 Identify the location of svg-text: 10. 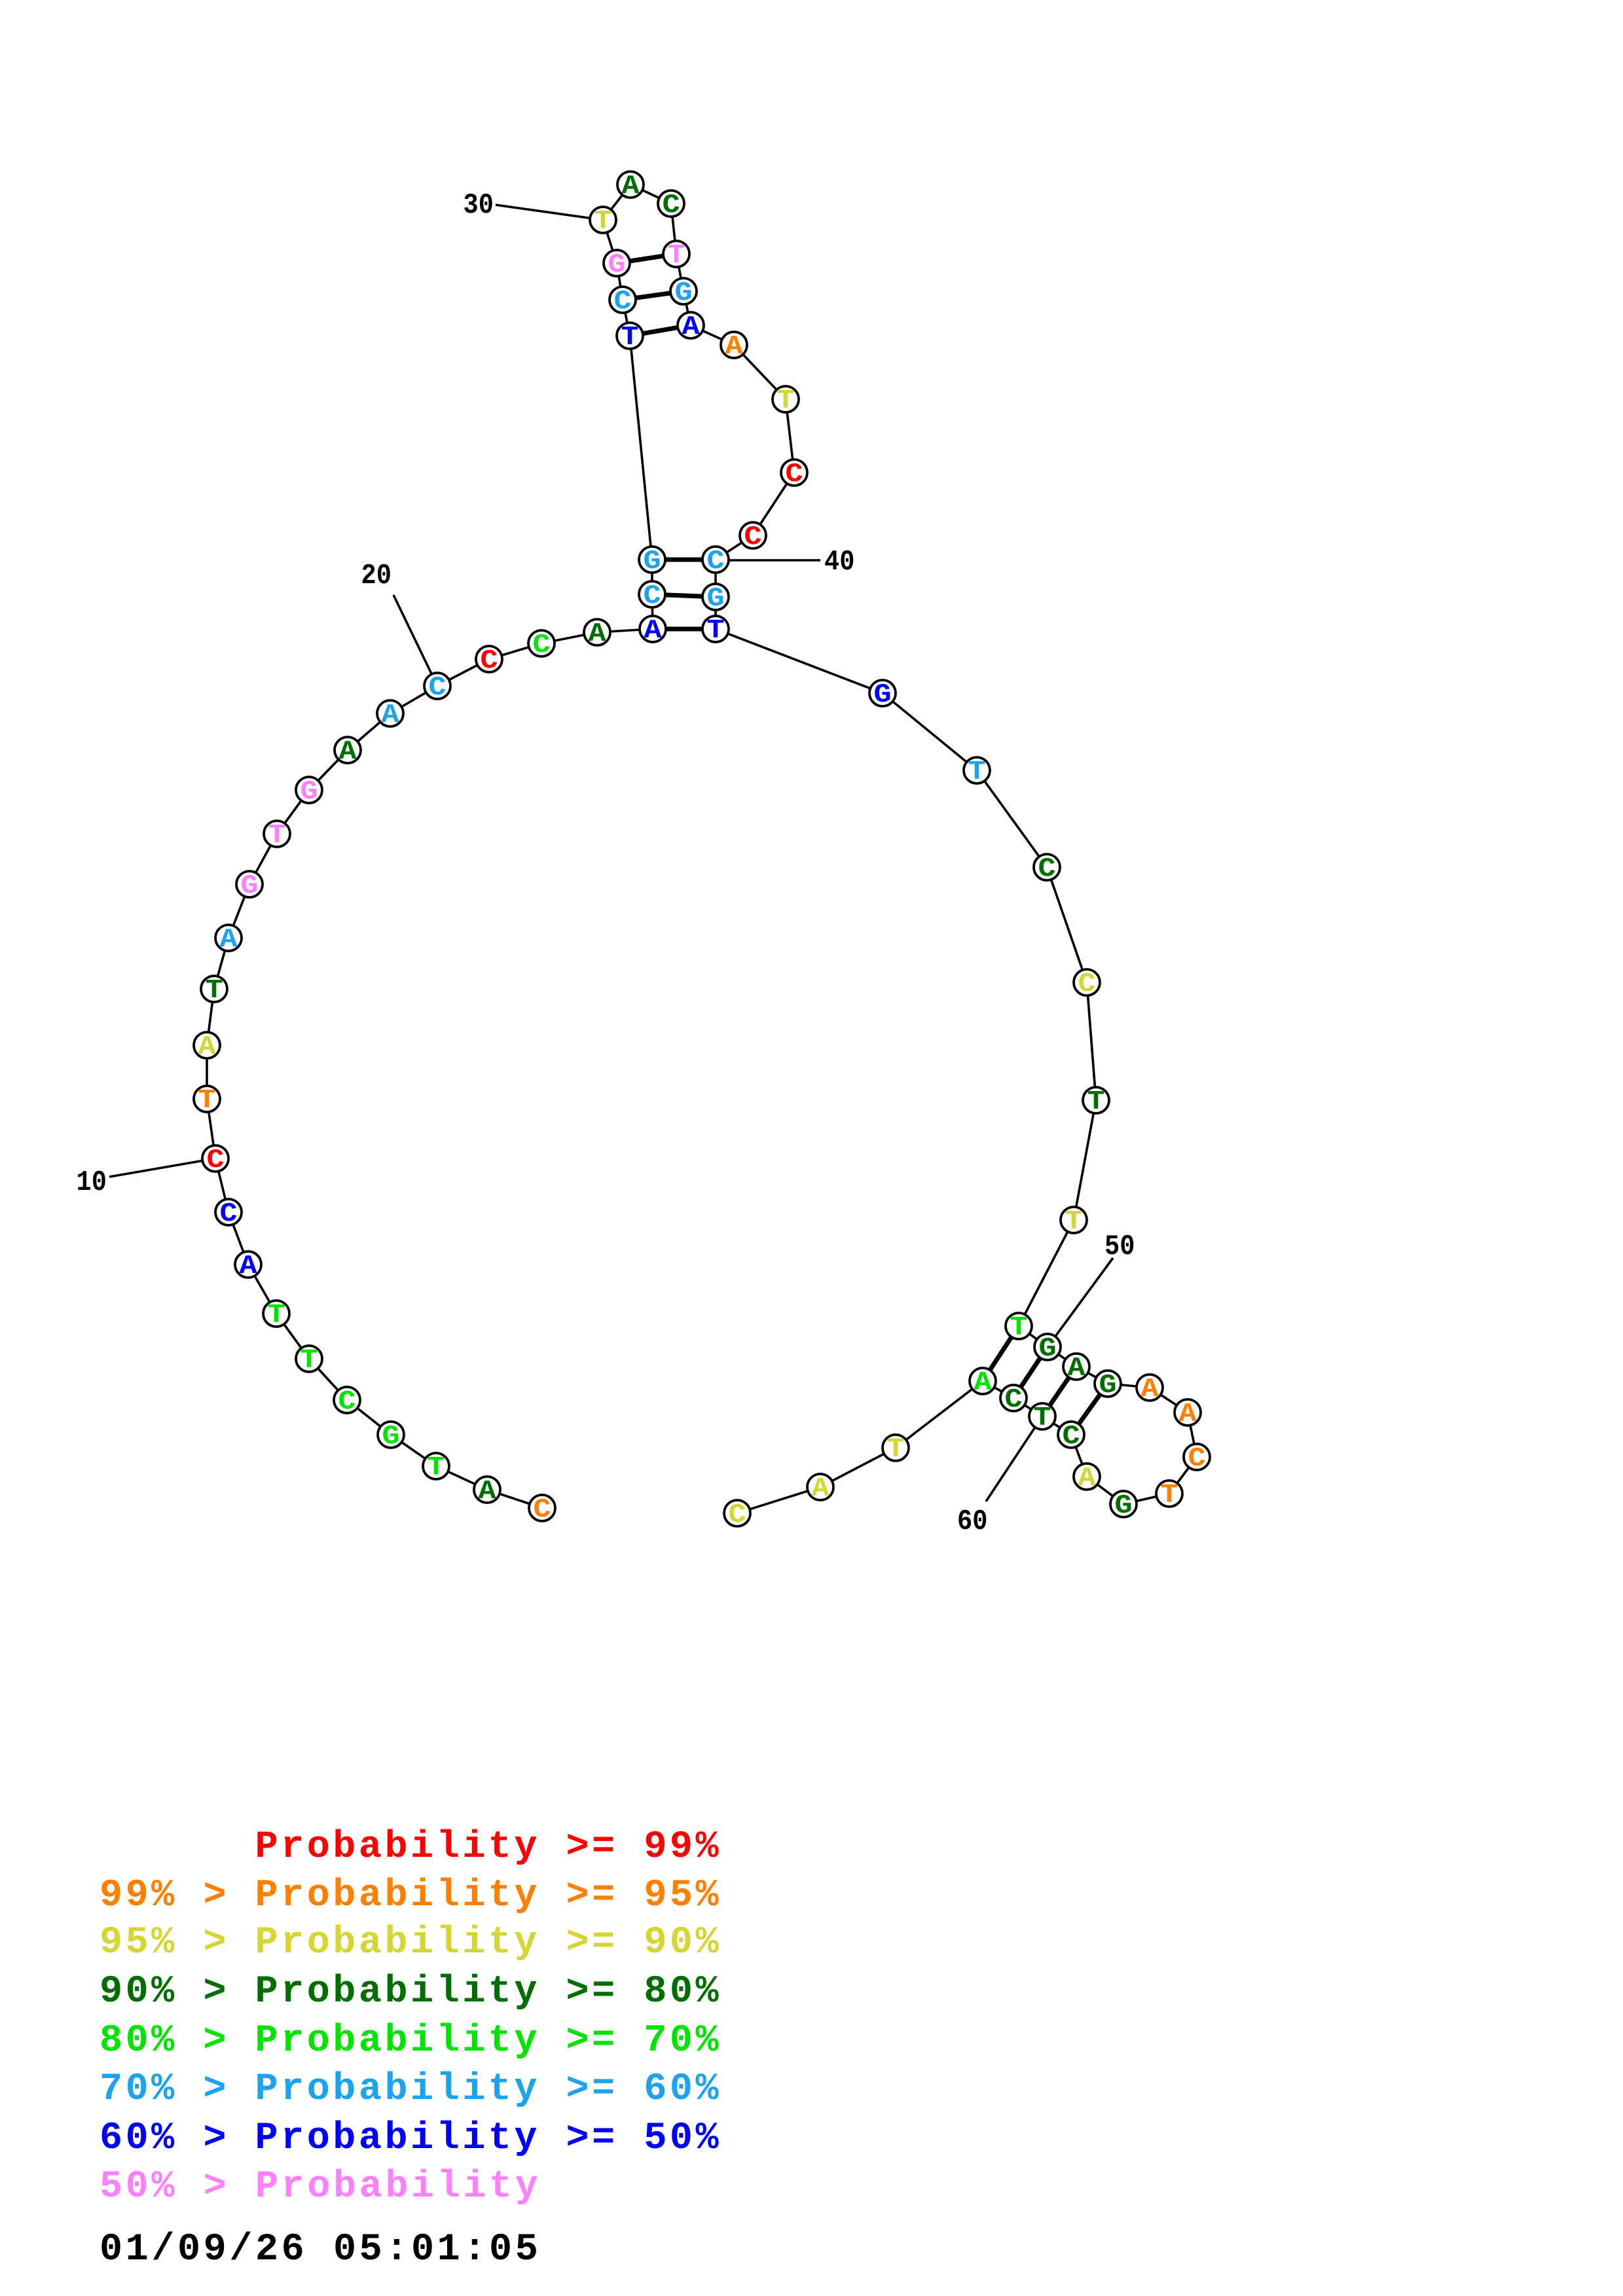
(92, 1183).